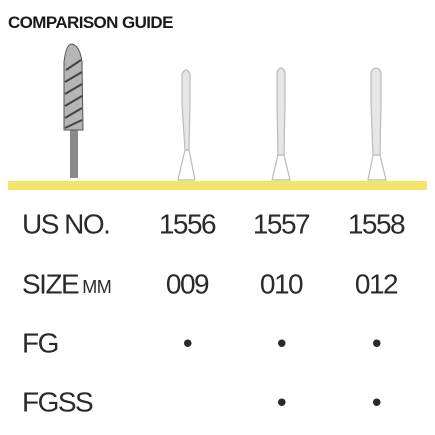  I want to click on row-label: FG, so click(40, 342).